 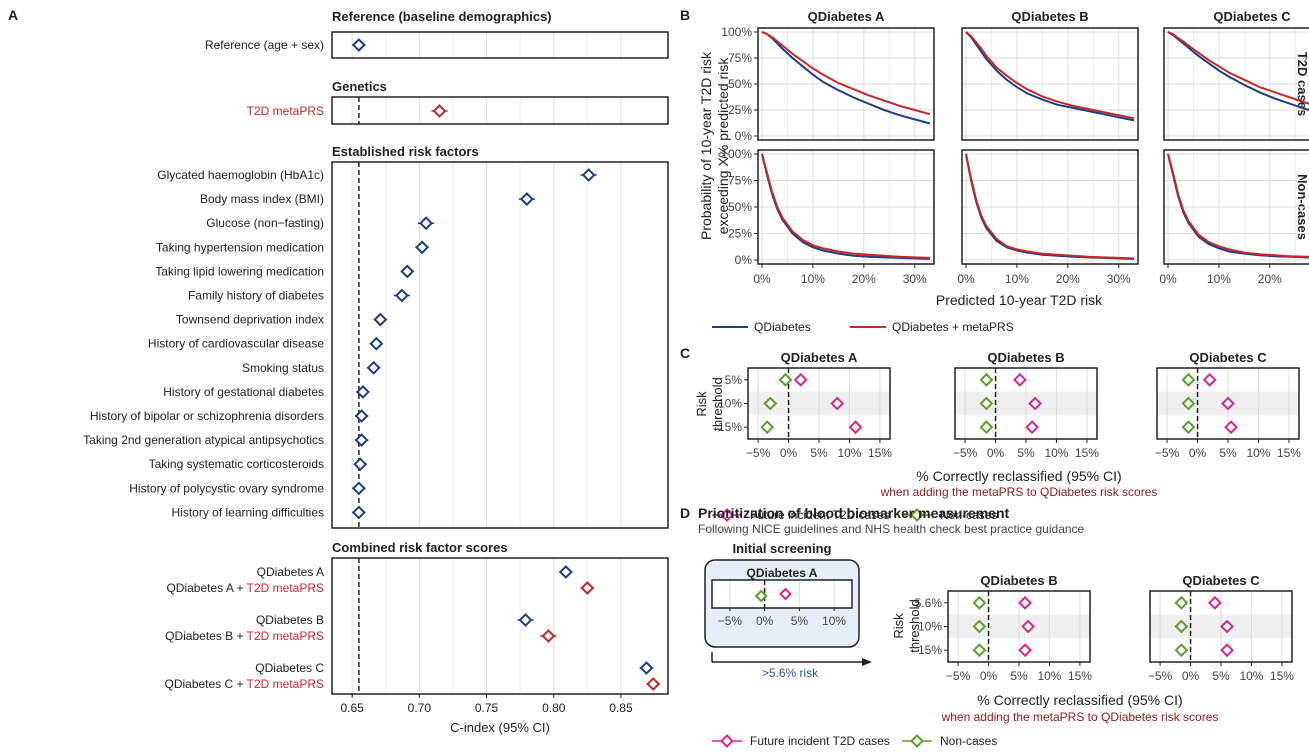 I want to click on panel-d-arrow-label: >5.6% risk, so click(x=790, y=673).